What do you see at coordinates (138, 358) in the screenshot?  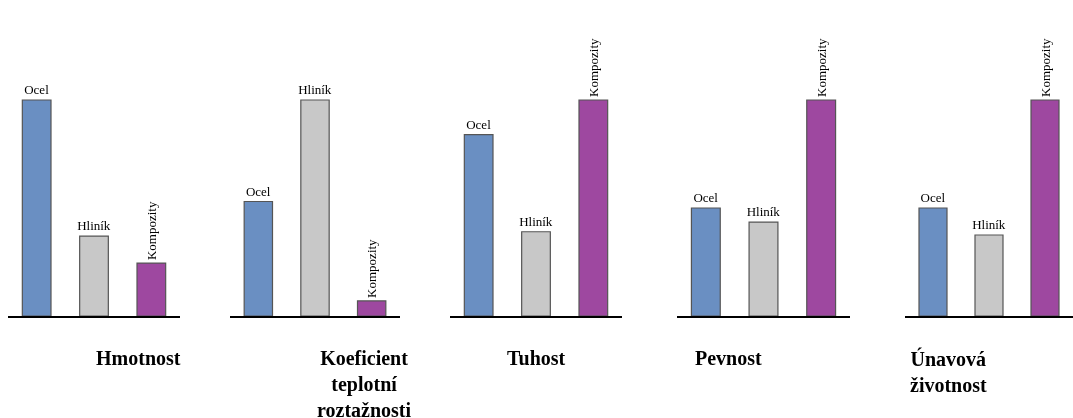 I see `x-axis-title: Hmotnost` at bounding box center [138, 358].